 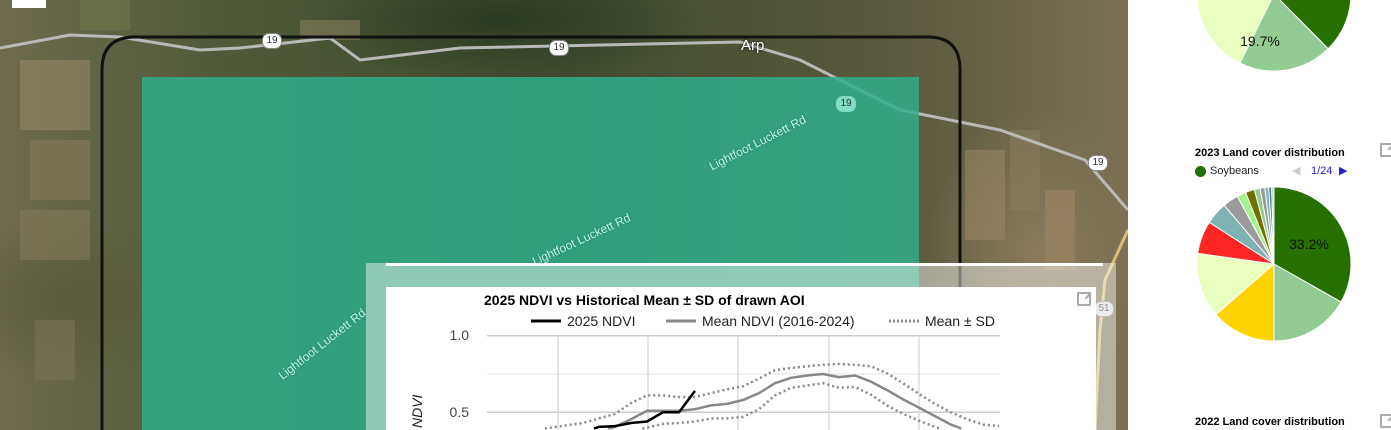 What do you see at coordinates (784, 401) in the screenshot?
I see `series-line-mean-ndvi` at bounding box center [784, 401].